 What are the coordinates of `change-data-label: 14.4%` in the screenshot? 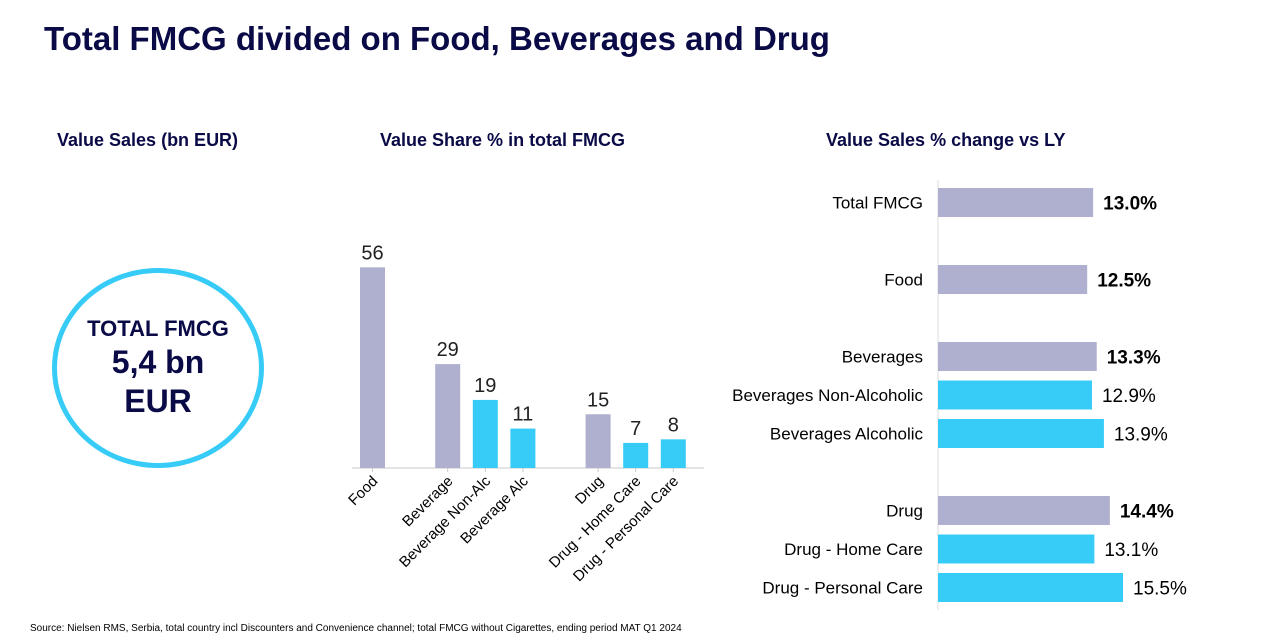 It's located at (1147, 512).